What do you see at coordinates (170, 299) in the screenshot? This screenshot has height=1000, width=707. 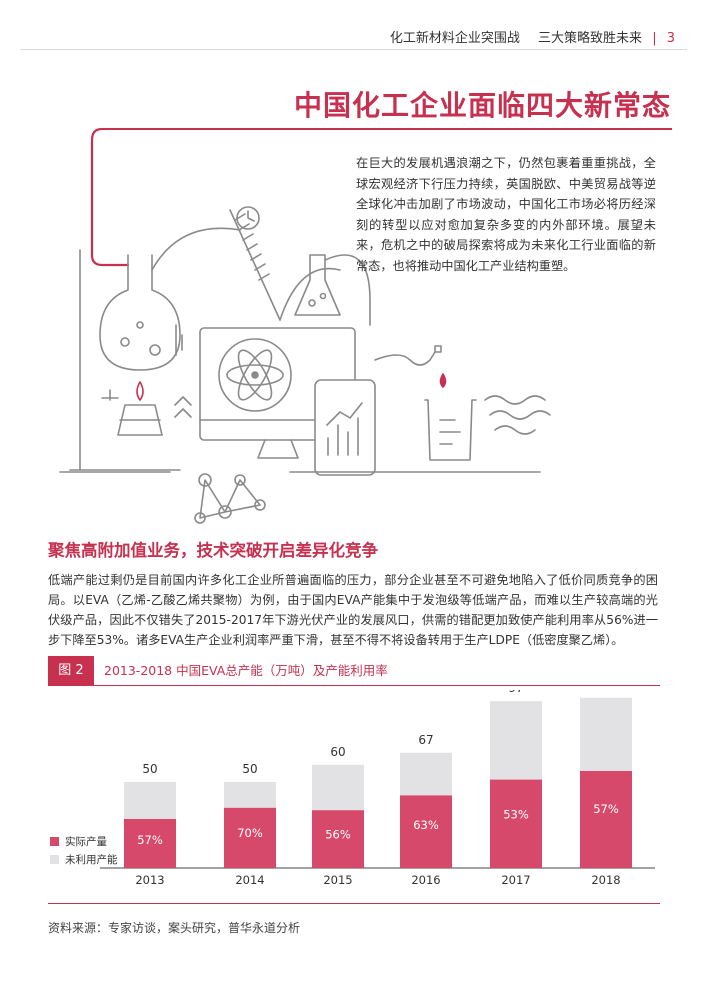 I see `round-flask-icon` at bounding box center [170, 299].